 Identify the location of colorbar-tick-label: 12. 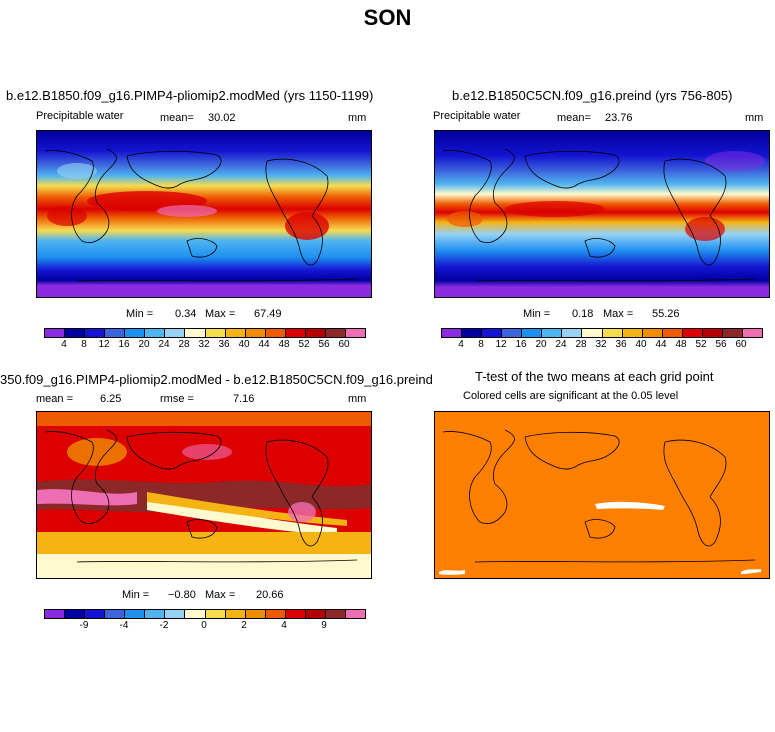
(501, 344).